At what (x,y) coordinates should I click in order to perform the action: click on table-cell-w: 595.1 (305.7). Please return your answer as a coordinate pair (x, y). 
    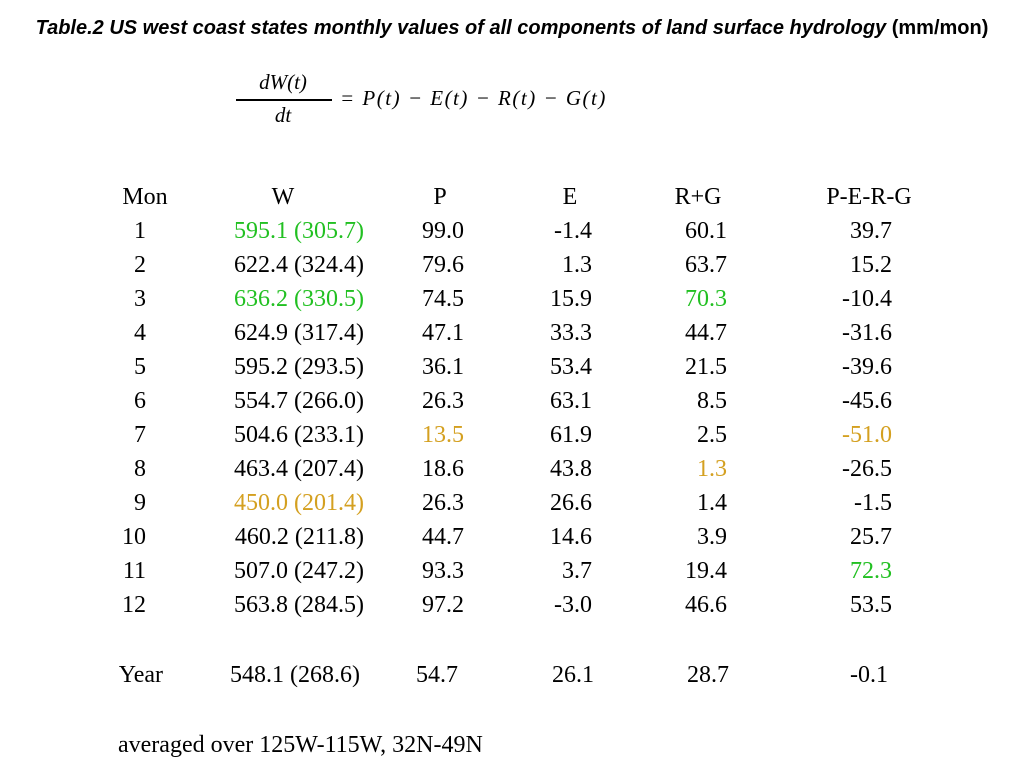
    Looking at the image, I should click on (299, 231).